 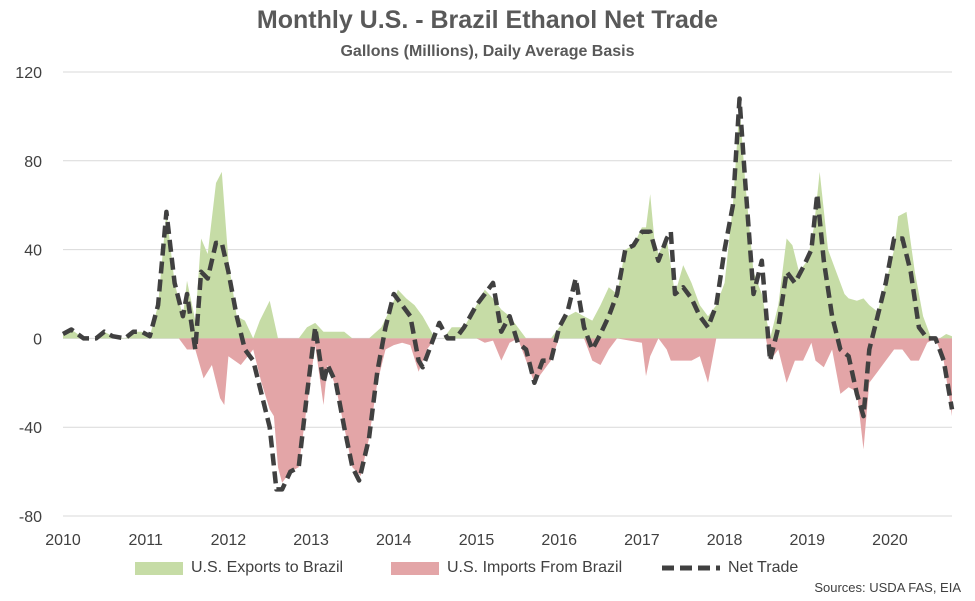 I want to click on x-tick-label: 2015, so click(x=477, y=540).